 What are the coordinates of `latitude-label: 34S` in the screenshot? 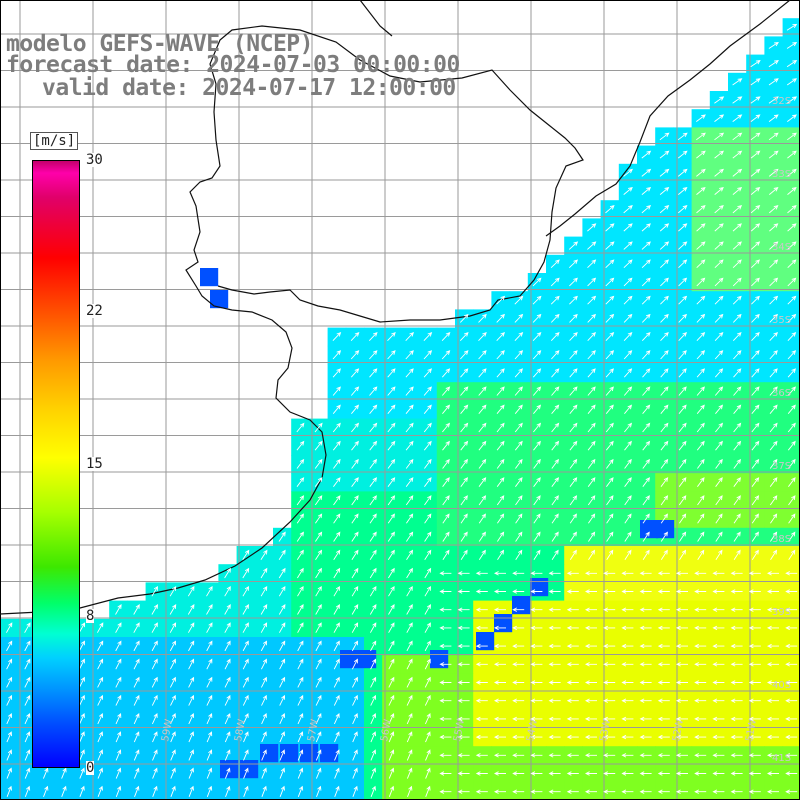 It's located at (781, 247).